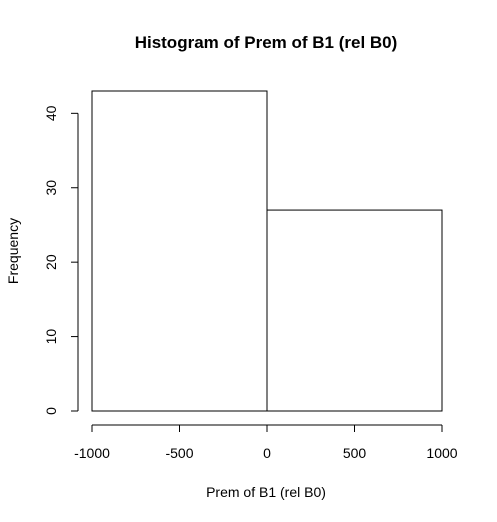 This screenshot has width=497, height=522. Describe the element at coordinates (51, 411) in the screenshot. I see `y-tick-label: 0` at that location.